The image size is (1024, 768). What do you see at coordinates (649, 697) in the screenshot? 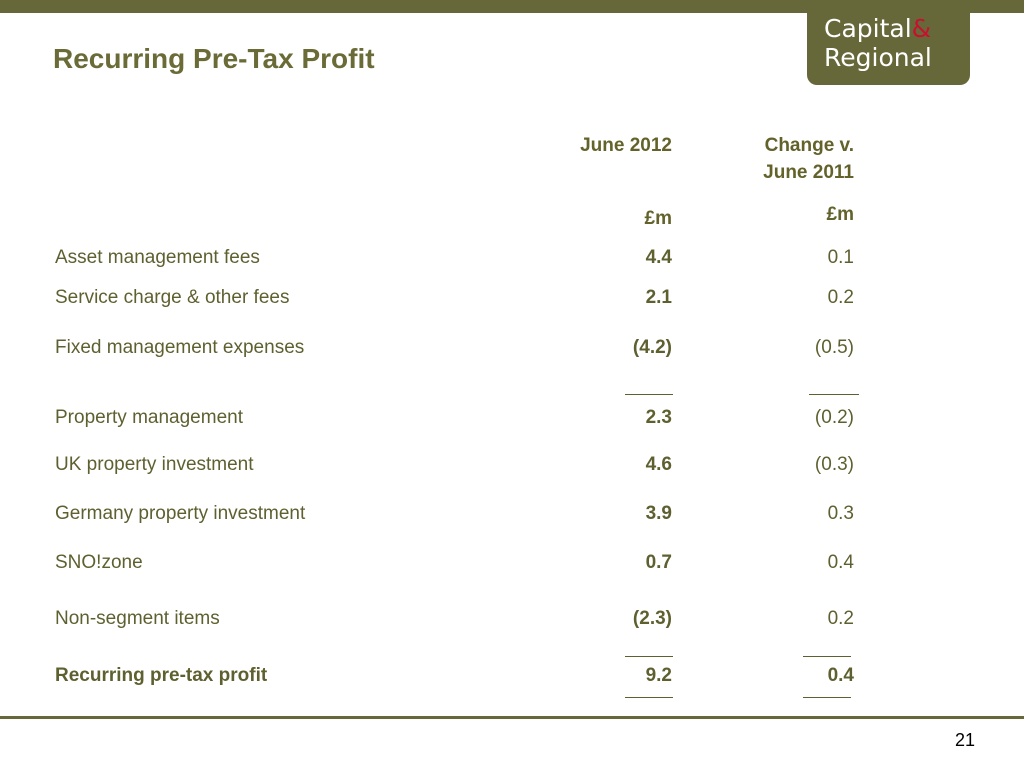
I see `total-bottom-rule-col1` at bounding box center [649, 697].